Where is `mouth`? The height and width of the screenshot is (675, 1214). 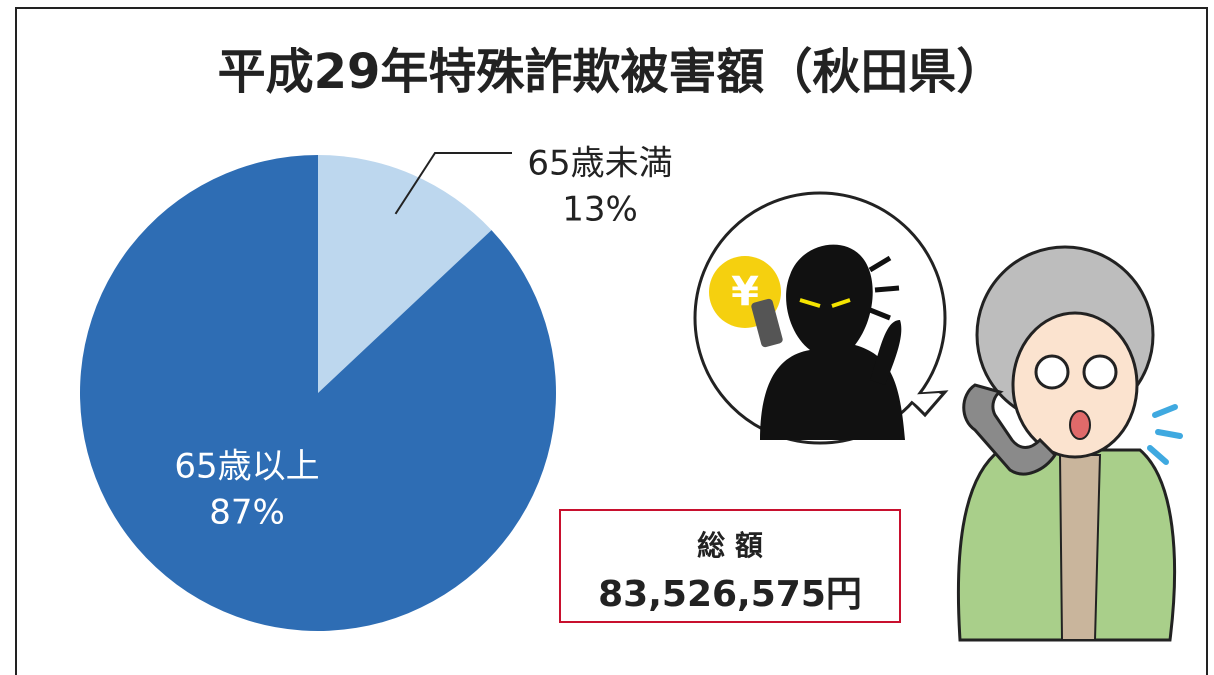 mouth is located at coordinates (1080, 425).